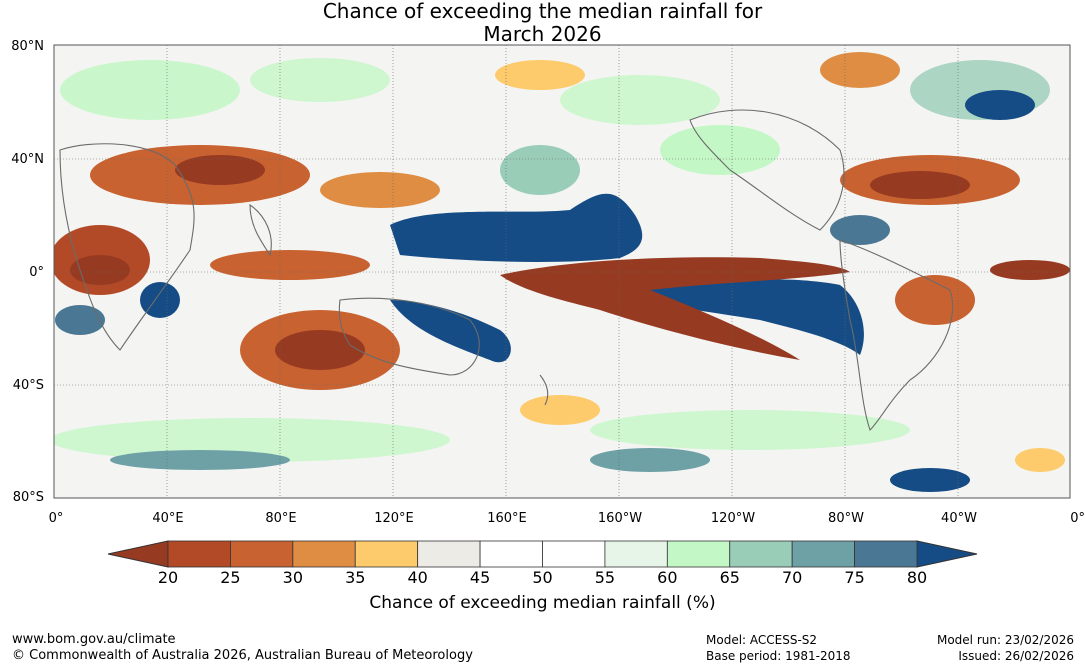 The height and width of the screenshot is (667, 1085). Describe the element at coordinates (27, 159) in the screenshot. I see `lat-label-40n: 40°N` at that location.